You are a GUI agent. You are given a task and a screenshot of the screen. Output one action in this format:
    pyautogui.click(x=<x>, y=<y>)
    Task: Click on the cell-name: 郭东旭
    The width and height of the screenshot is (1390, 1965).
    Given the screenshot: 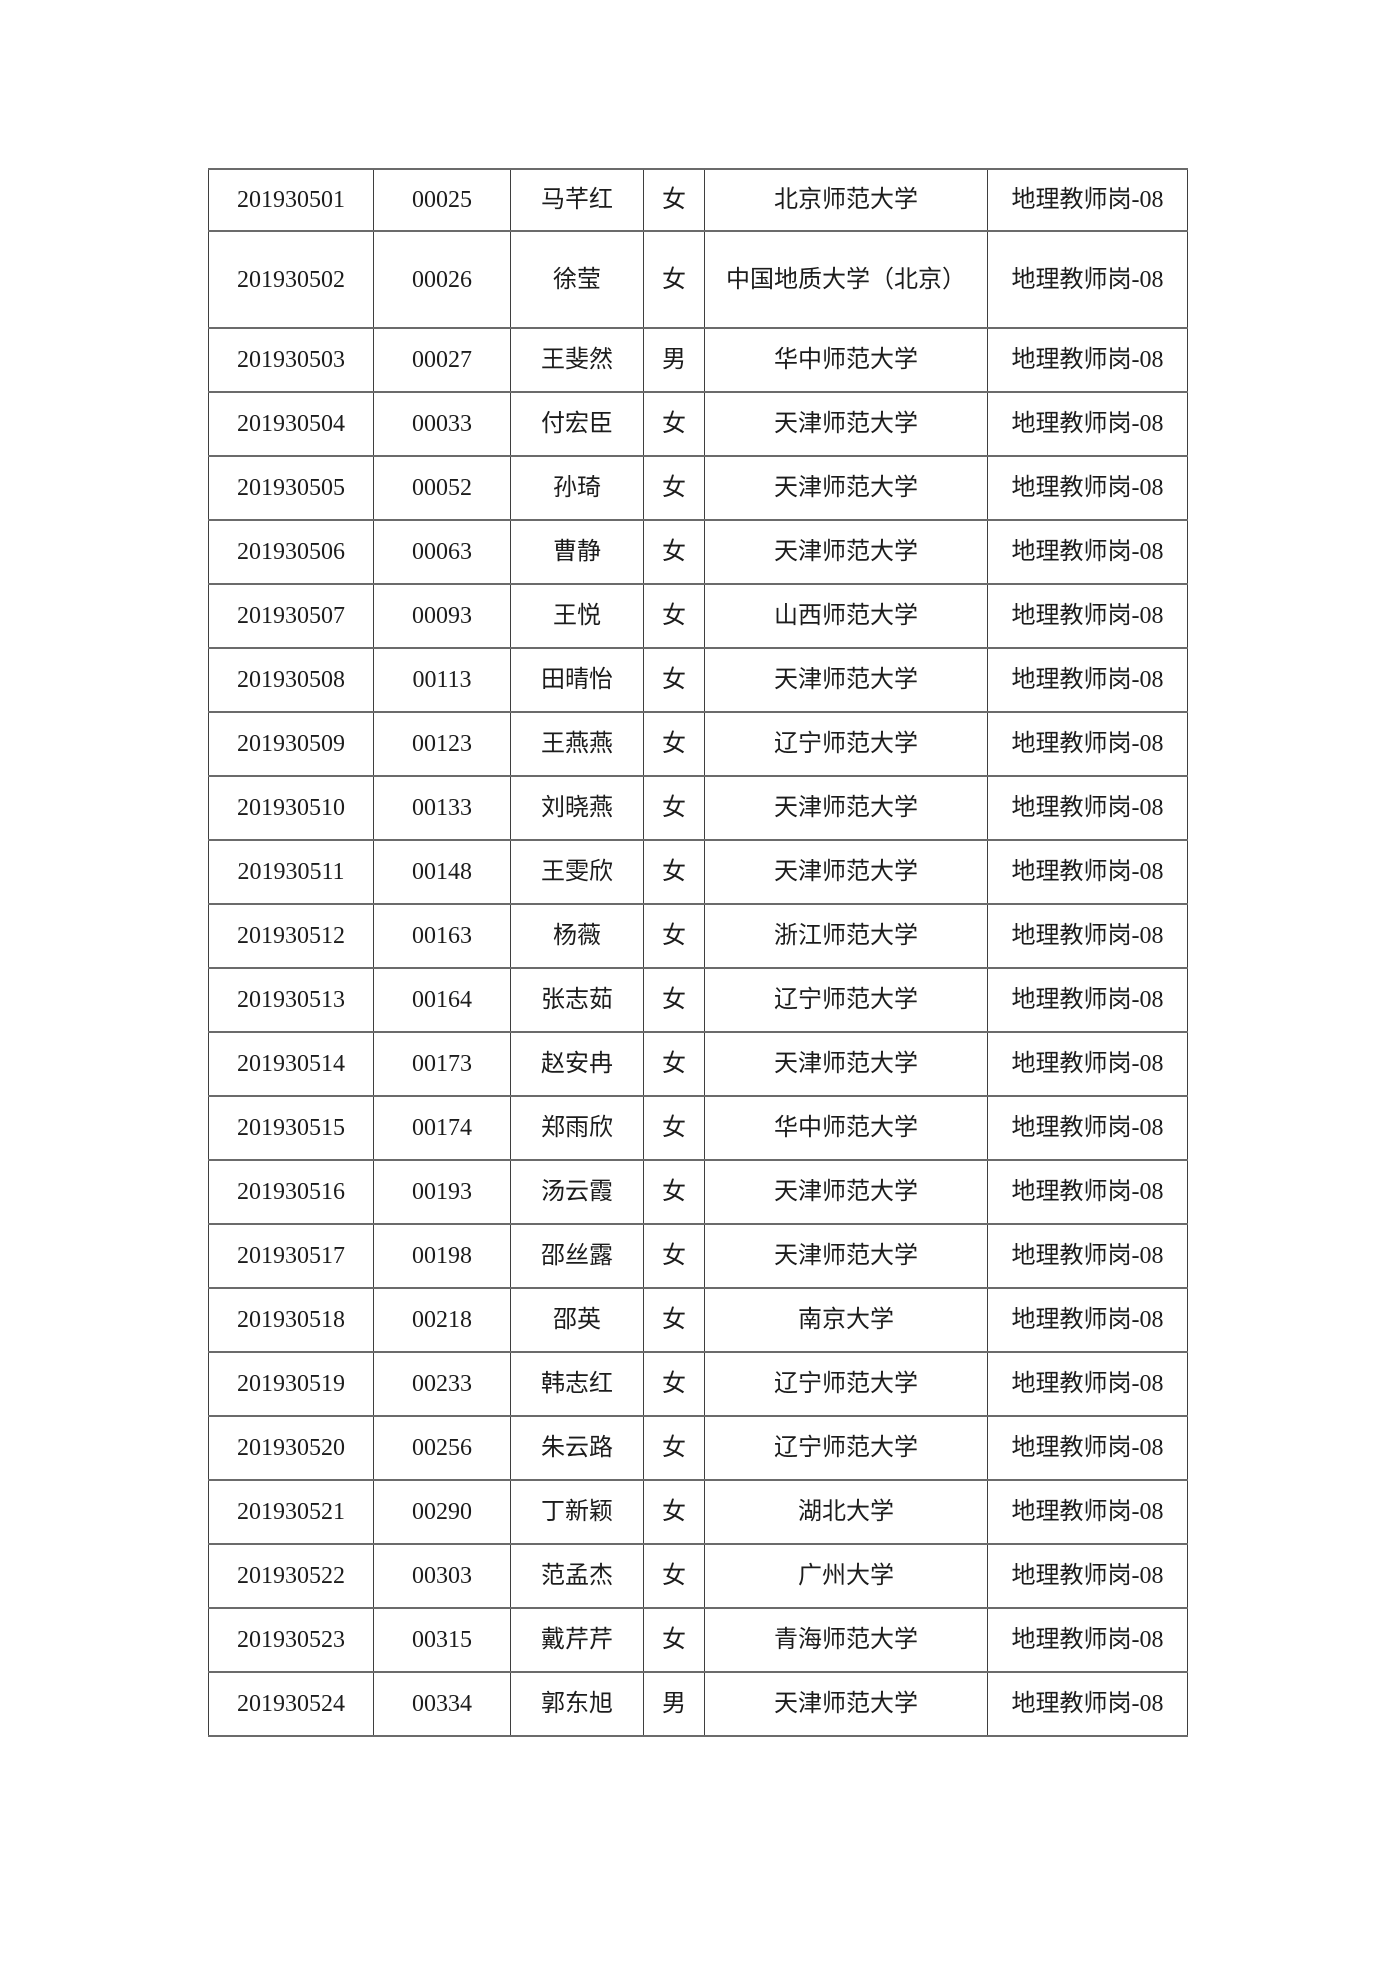 What is the action you would take?
    pyautogui.click(x=577, y=1704)
    